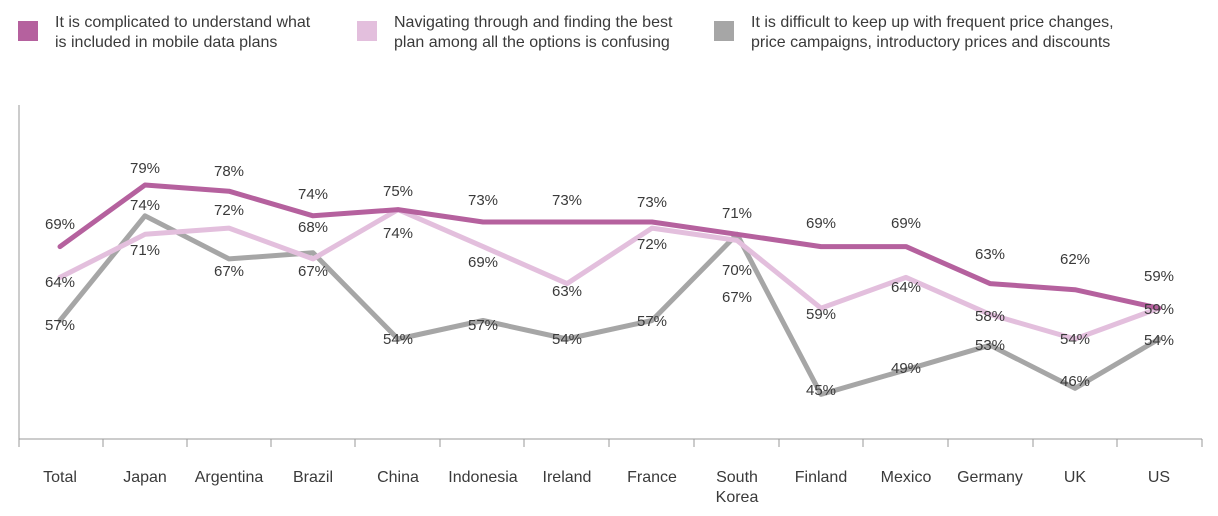  What do you see at coordinates (482, 477) in the screenshot?
I see `x-tick-label: Indonesia` at bounding box center [482, 477].